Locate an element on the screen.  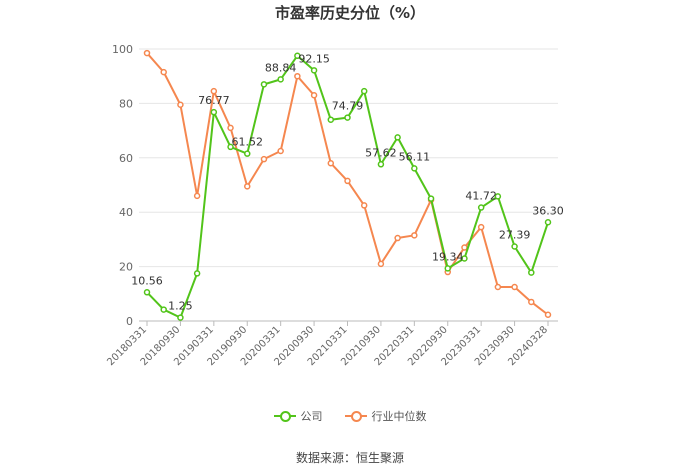
y-tick-label: 40 is located at coordinates (126, 212).